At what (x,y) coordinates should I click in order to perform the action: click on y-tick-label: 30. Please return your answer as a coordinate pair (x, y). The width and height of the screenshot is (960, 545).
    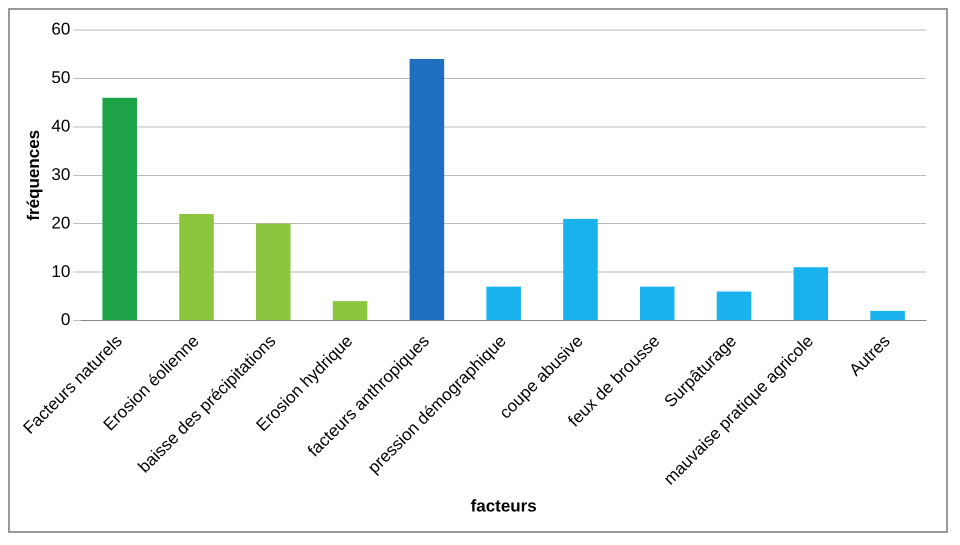
    Looking at the image, I should click on (60, 174).